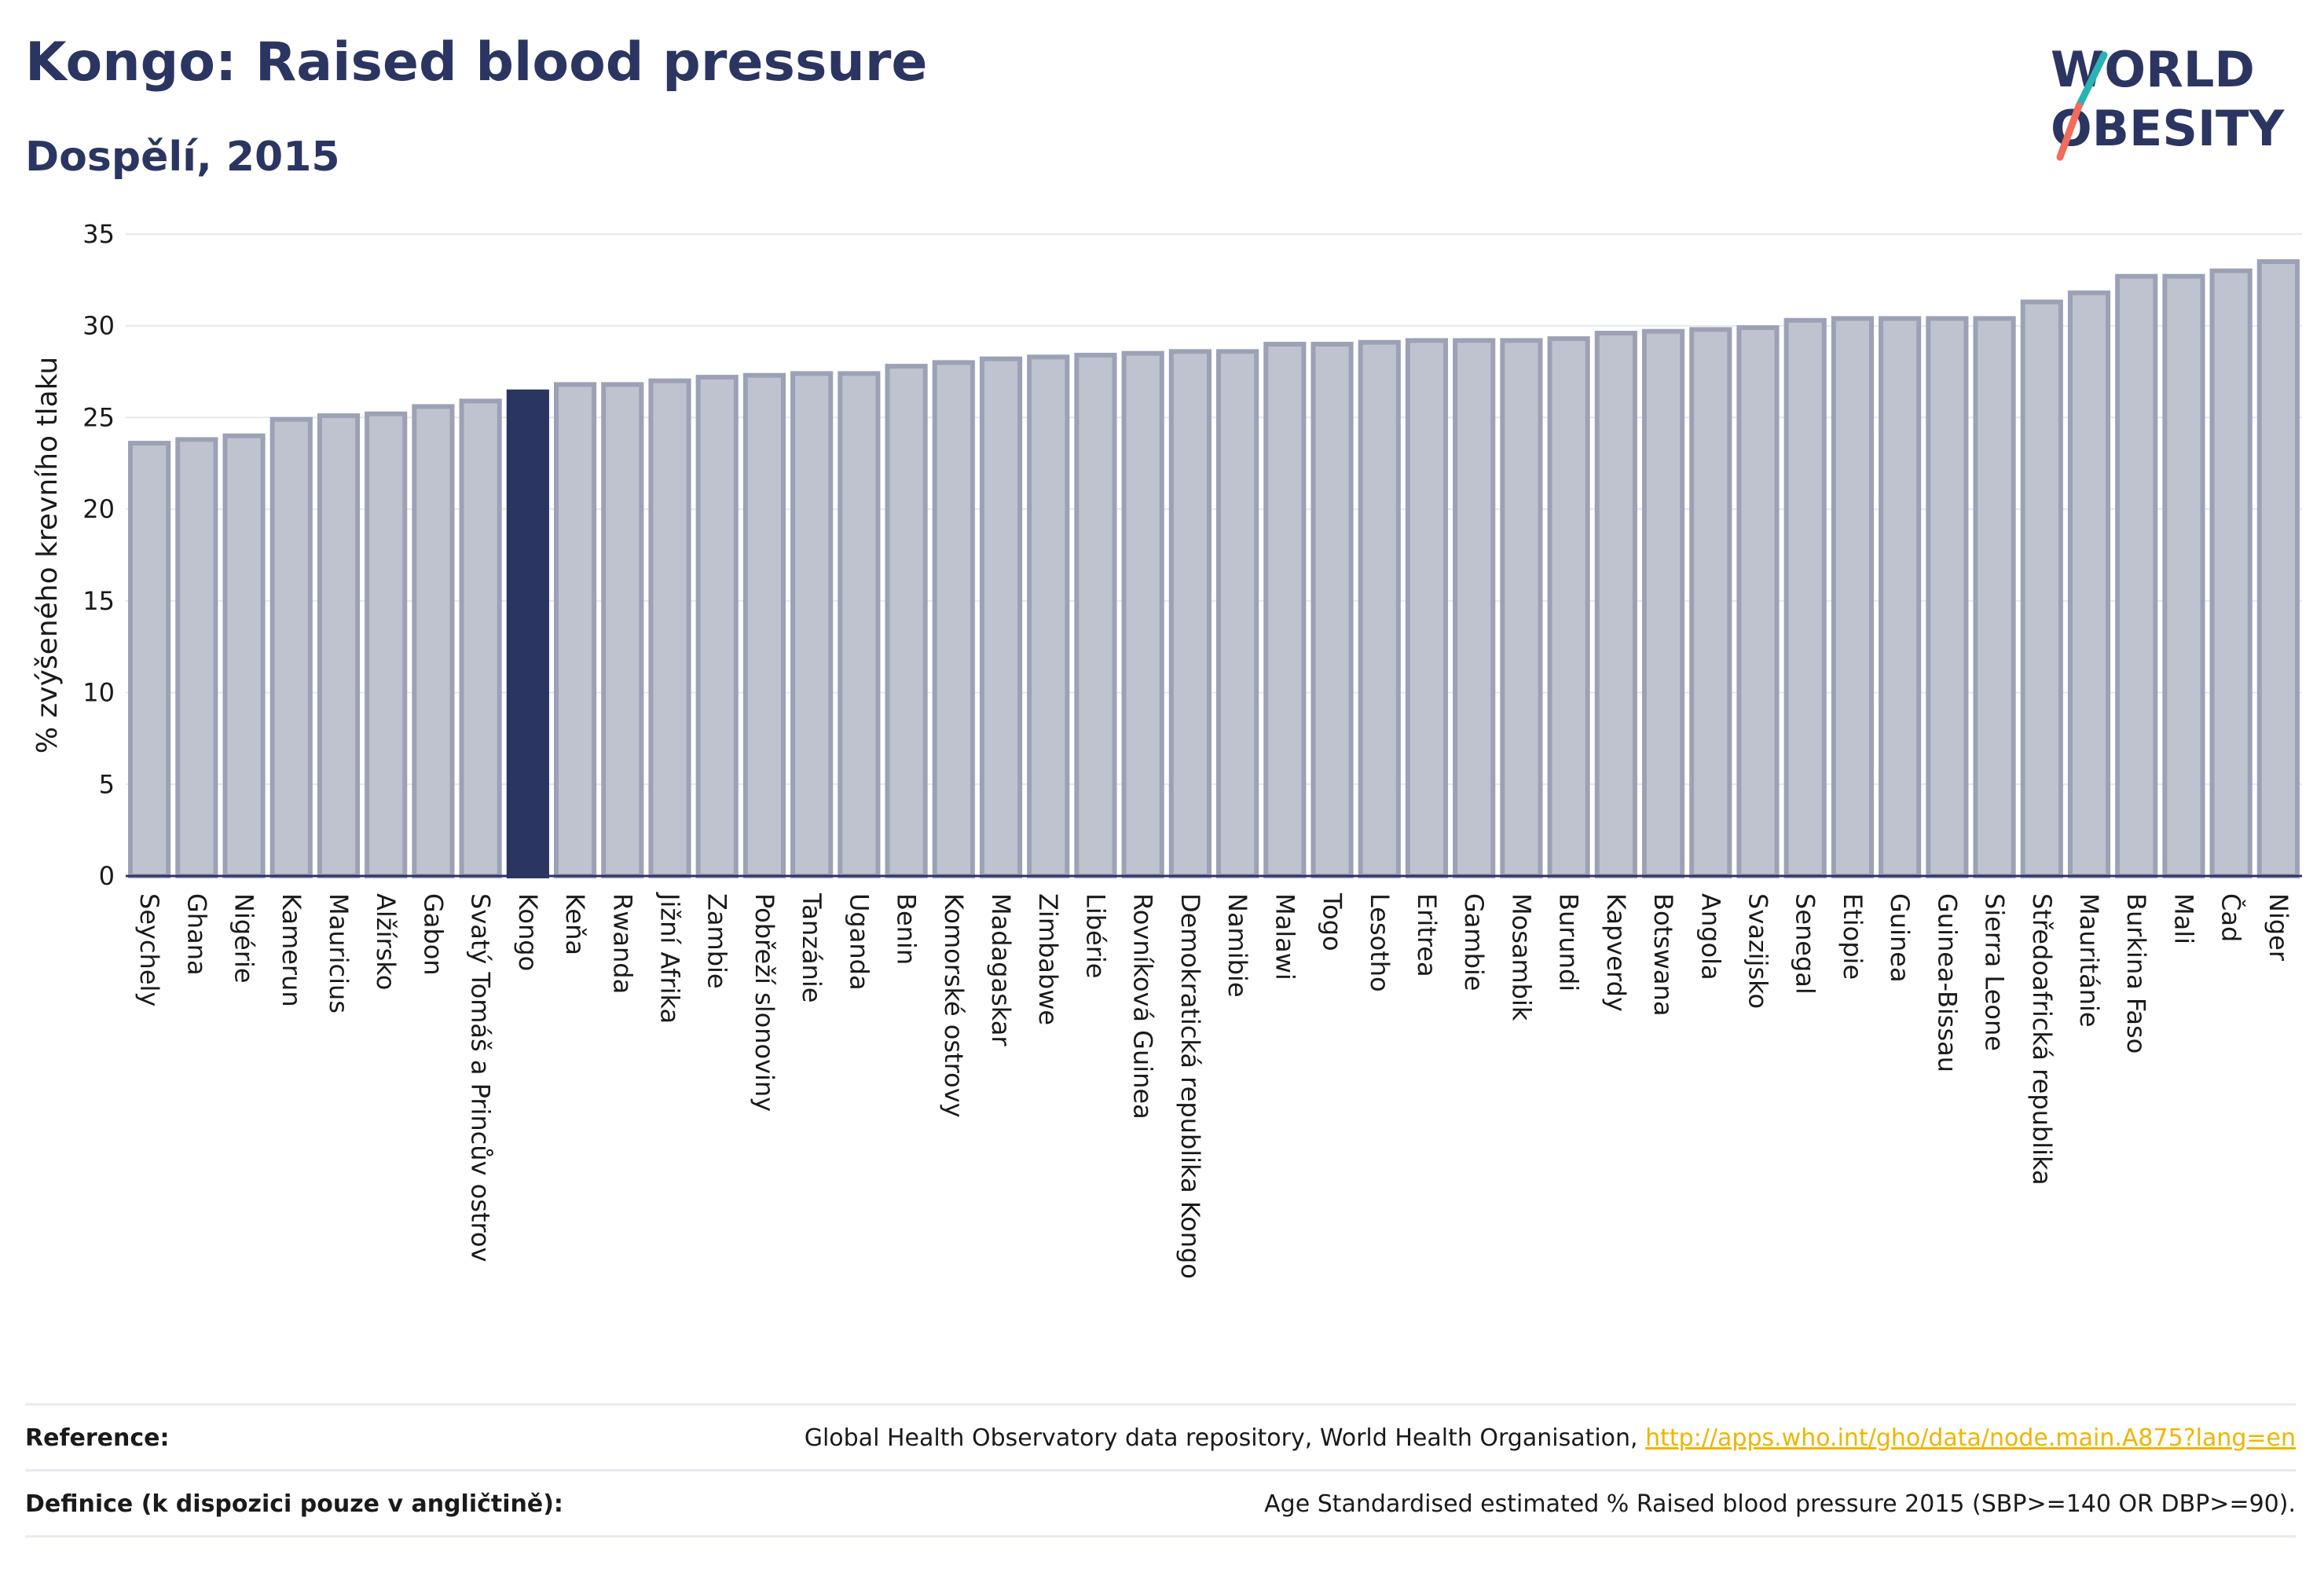  What do you see at coordinates (1947, 982) in the screenshot?
I see `x-tick-label: Guinea-Bissau` at bounding box center [1947, 982].